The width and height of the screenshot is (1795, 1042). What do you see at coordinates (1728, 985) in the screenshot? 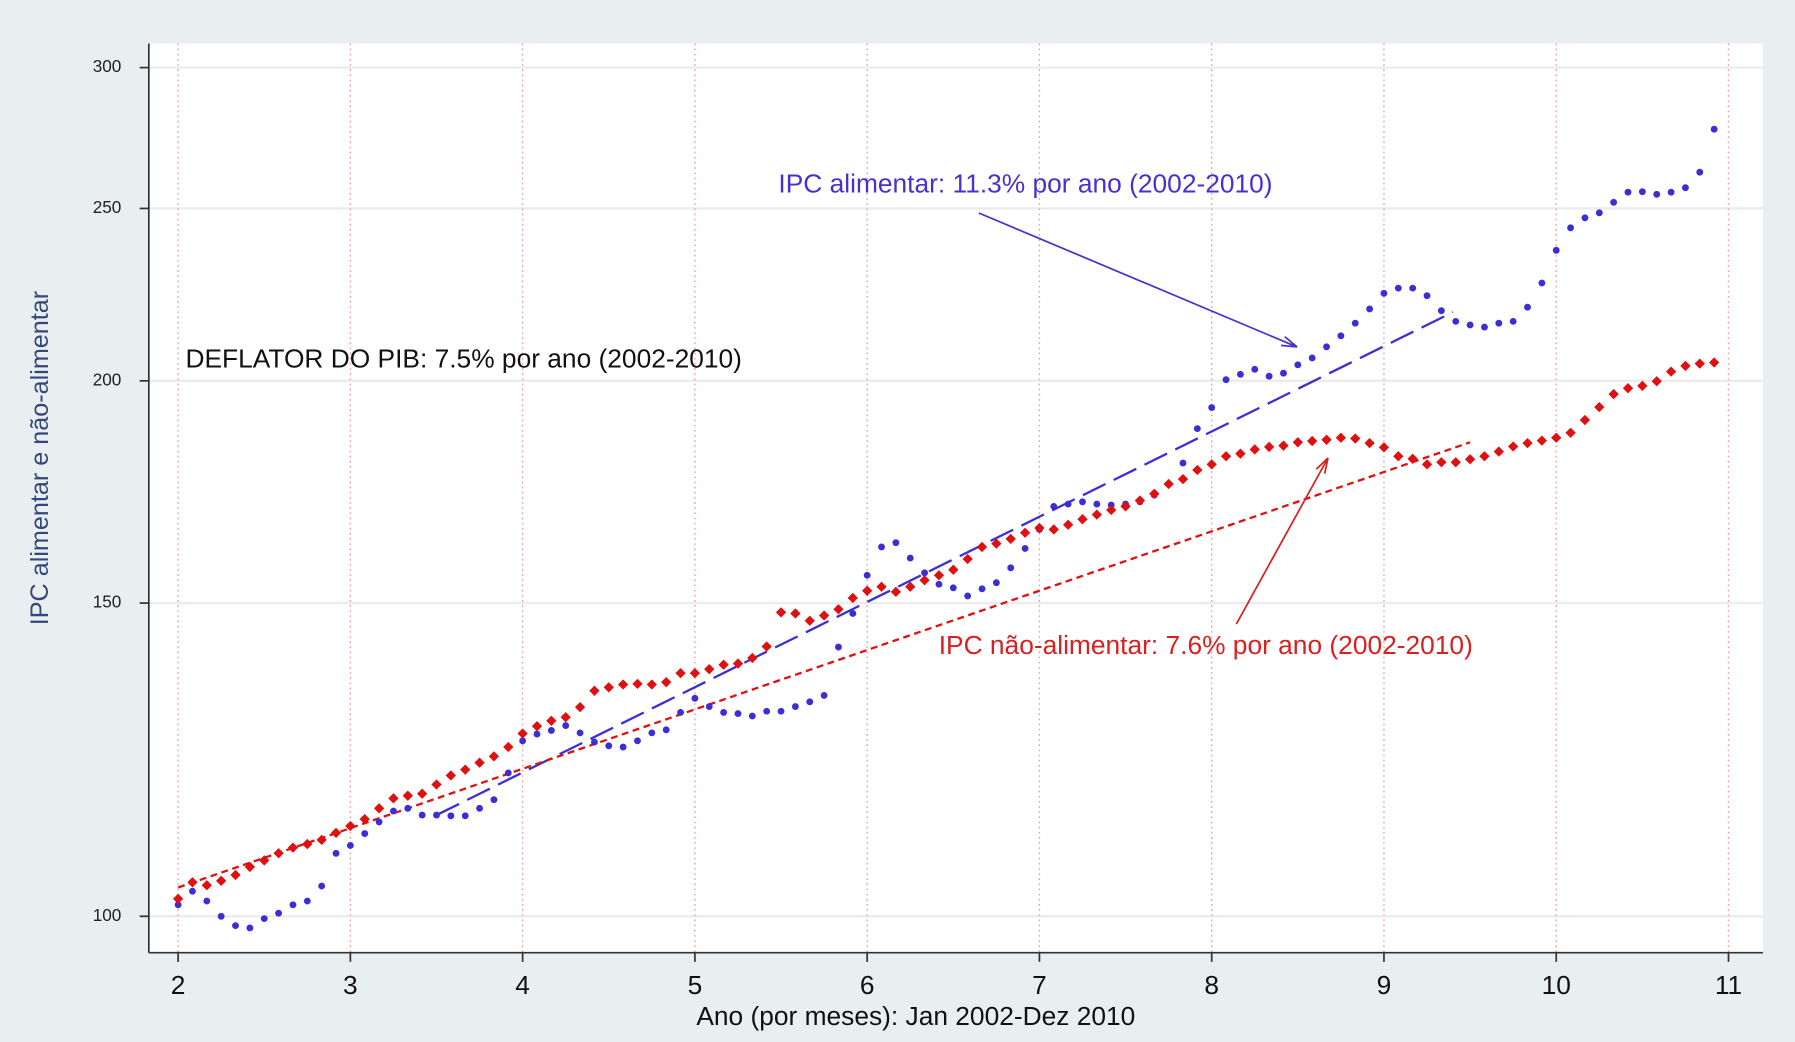
I see `x-tick-label: 11` at bounding box center [1728, 985].